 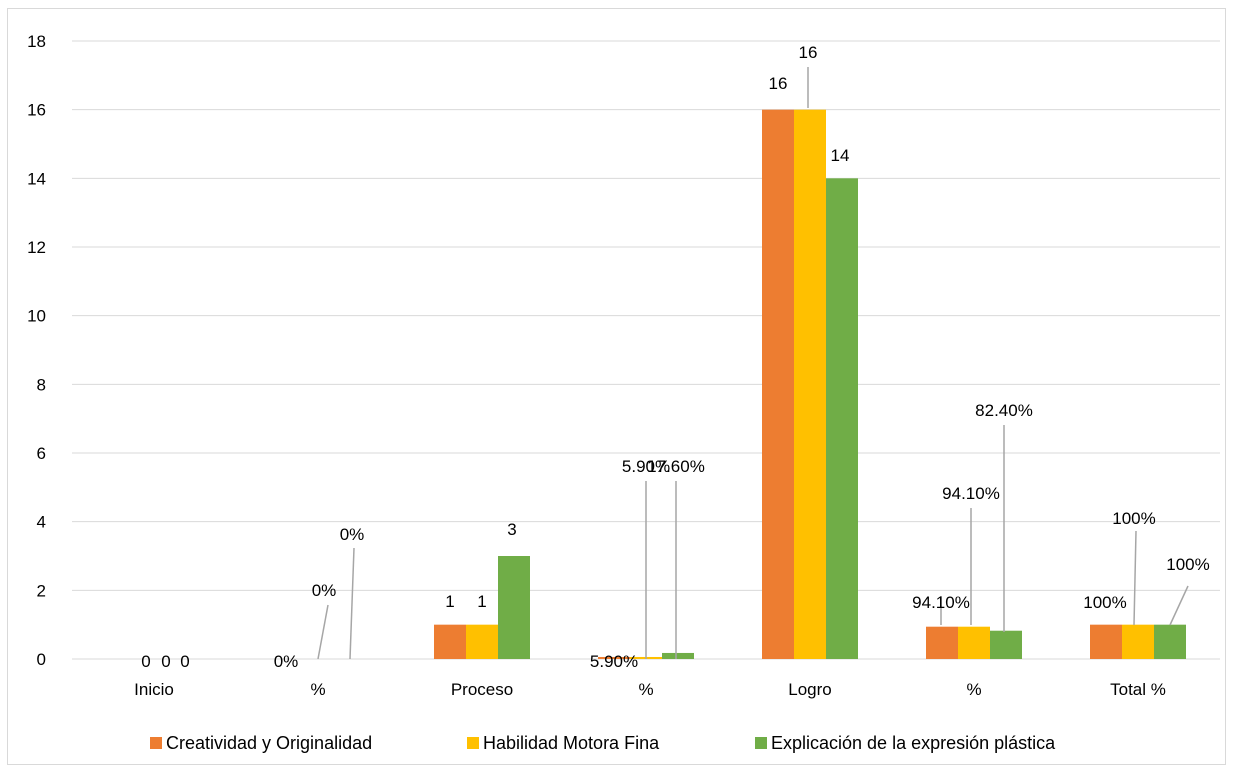 I want to click on legend-label: Explicación de la expresión plástica, so click(x=913, y=743).